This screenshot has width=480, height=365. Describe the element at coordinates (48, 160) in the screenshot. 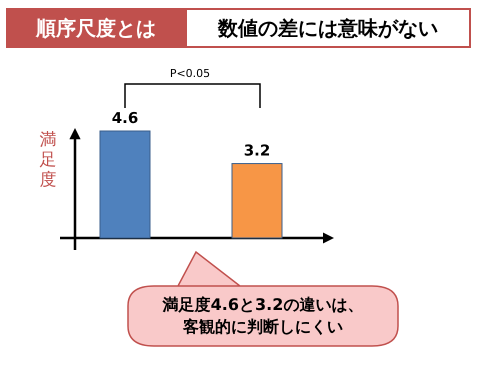

I see `y-axis-title: 満足度` at that location.